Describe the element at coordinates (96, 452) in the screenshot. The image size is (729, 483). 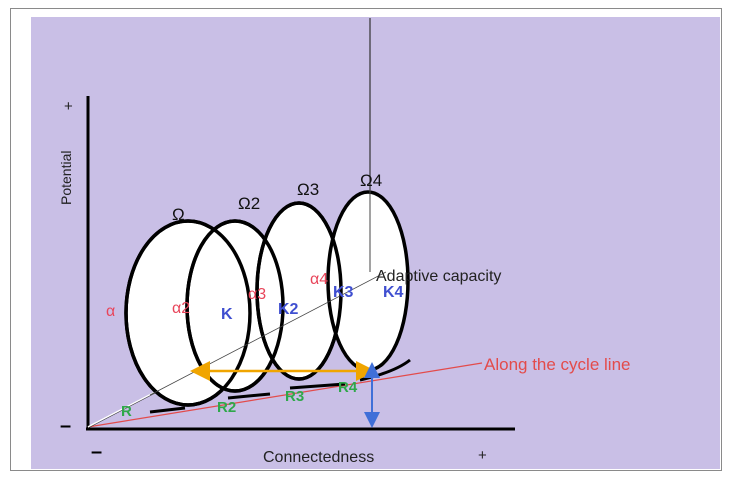
I see `origin-minus-x: –` at that location.